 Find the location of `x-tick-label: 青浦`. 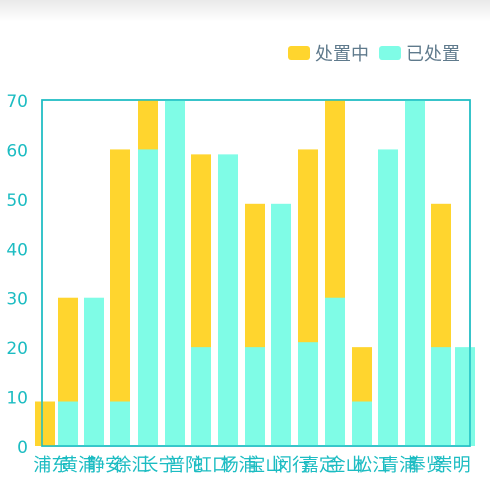

x-tick-label: 青浦 is located at coordinates (399, 465).